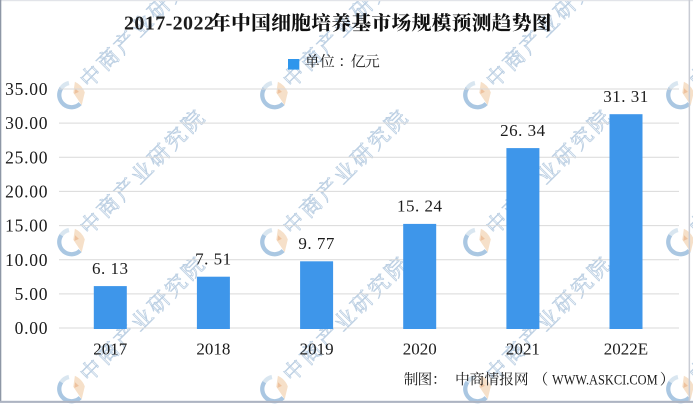  Describe the element at coordinates (213, 258) in the screenshot. I see `svg-text: 7. 51` at that location.